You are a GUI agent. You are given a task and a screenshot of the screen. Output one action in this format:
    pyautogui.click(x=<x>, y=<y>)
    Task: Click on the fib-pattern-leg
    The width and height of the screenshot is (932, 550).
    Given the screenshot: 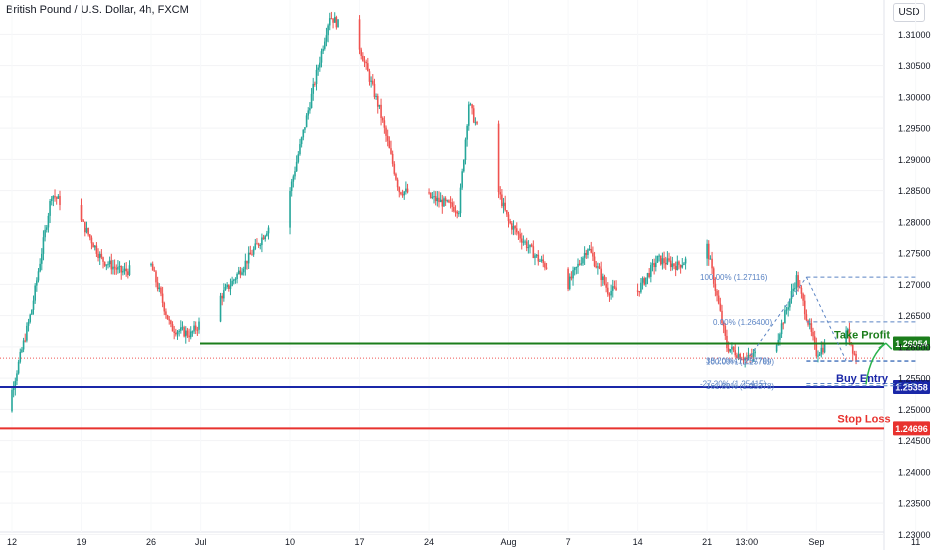 What is the action you would take?
    pyautogui.click(x=826, y=318)
    